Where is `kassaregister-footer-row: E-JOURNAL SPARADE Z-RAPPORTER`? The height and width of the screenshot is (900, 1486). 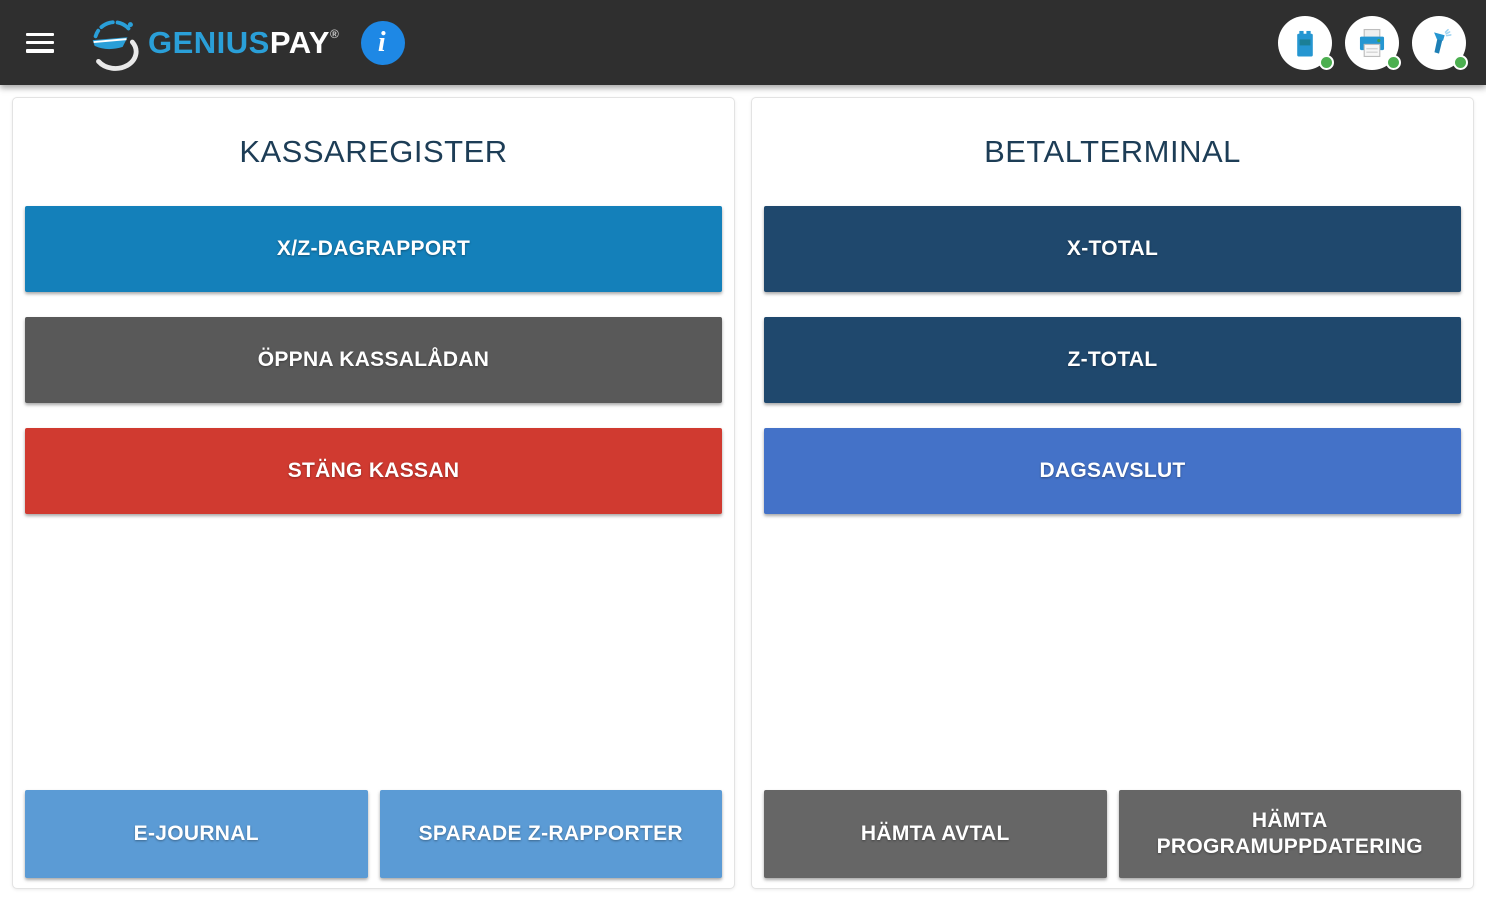 kassaregister-footer-row: E-JOURNAL SPARADE Z-RAPPORTER is located at coordinates (373, 834).